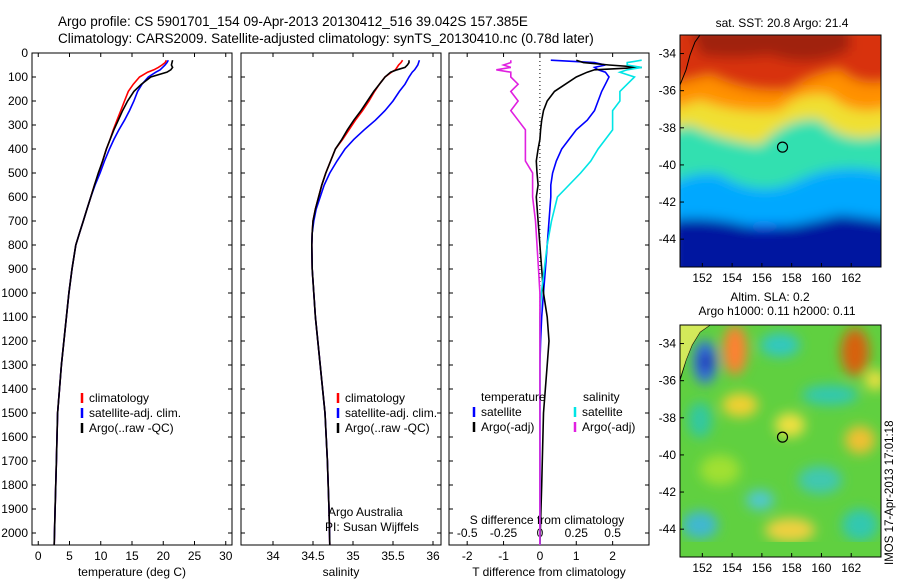 This screenshot has width=900, height=580. Describe the element at coordinates (668, 455) in the screenshot. I see `sla-map-ytick-label: -40` at that location.